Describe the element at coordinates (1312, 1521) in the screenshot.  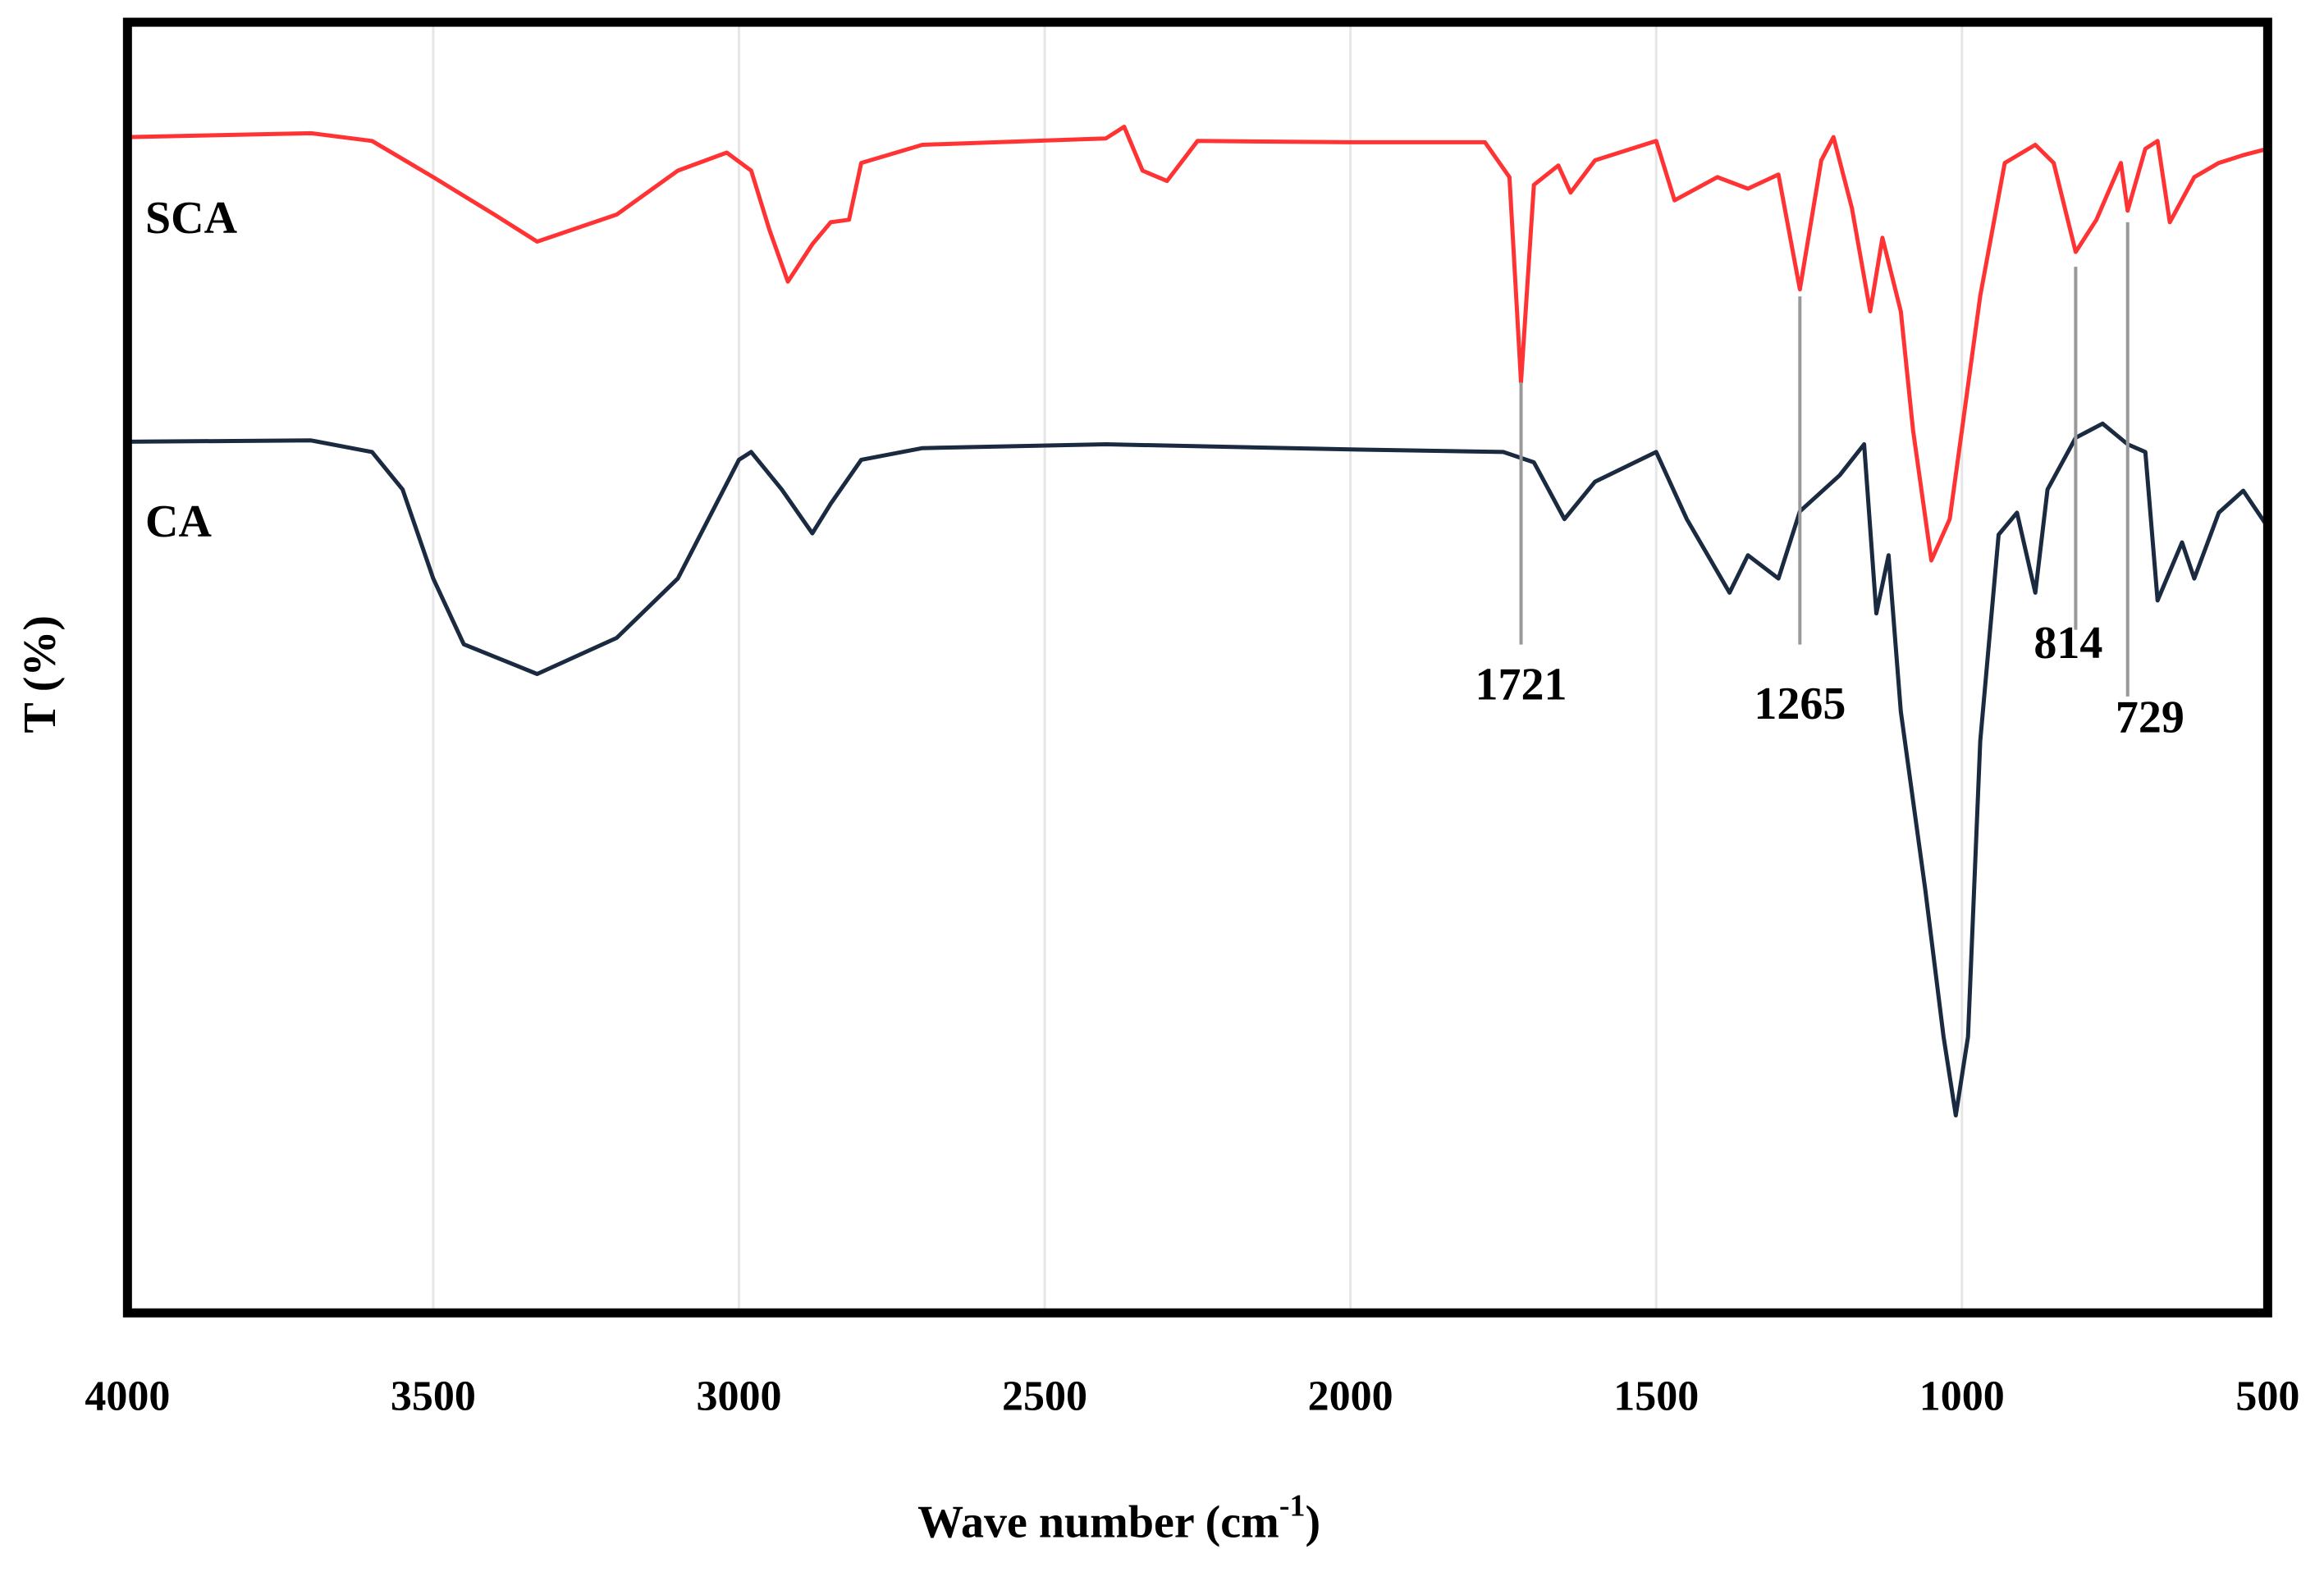
I see `x-axis-label-end: )` at that location.